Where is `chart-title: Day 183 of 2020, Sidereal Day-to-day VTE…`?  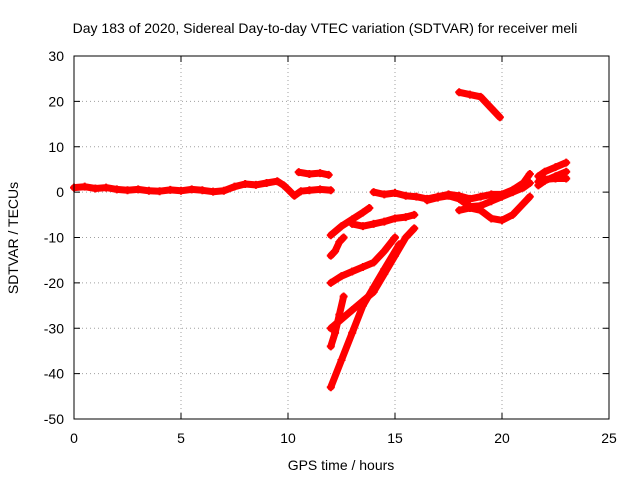 chart-title: Day 183 of 2020, Sidereal Day-to-day VTE… is located at coordinates (325, 28).